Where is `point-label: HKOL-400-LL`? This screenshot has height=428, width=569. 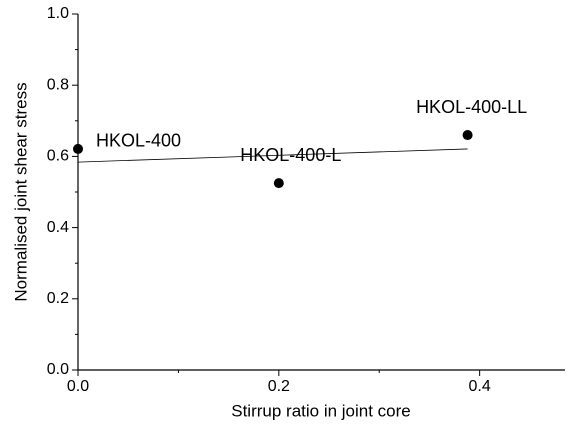
point-label: HKOL-400-LL is located at coordinates (471, 107).